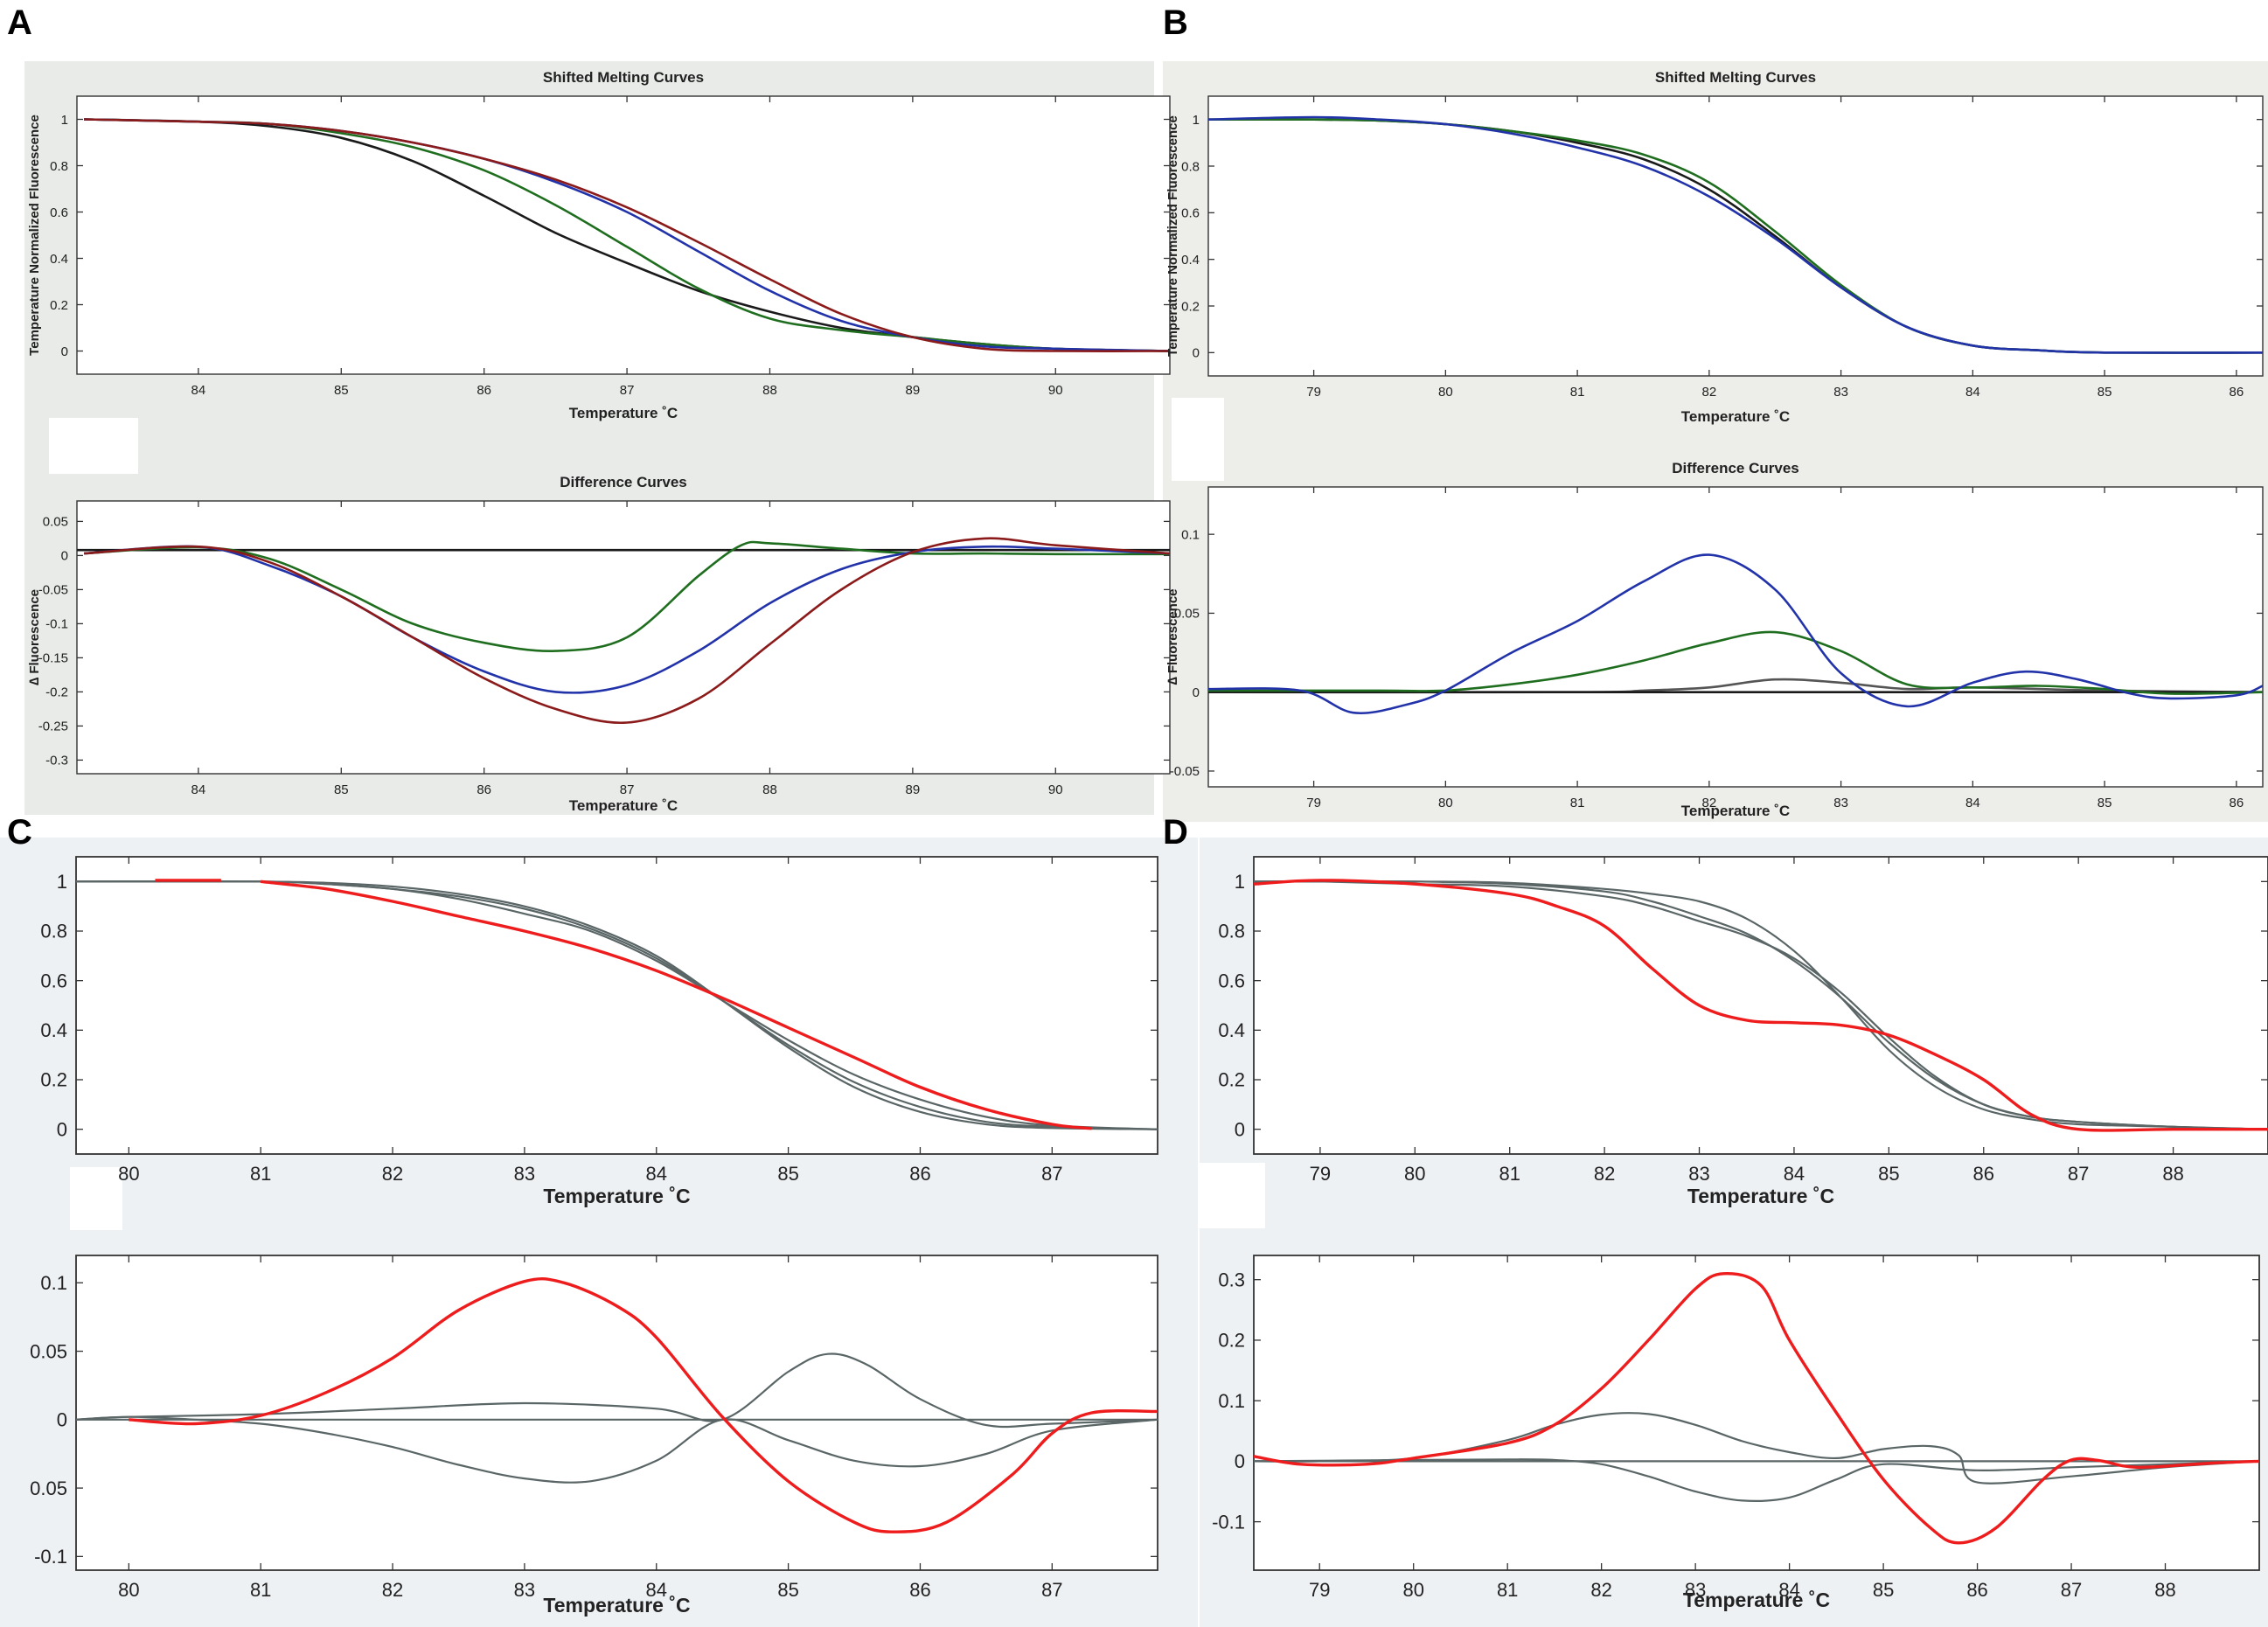  Describe the element at coordinates (1175, 833) in the screenshot. I see `panel-label-d: D` at that location.